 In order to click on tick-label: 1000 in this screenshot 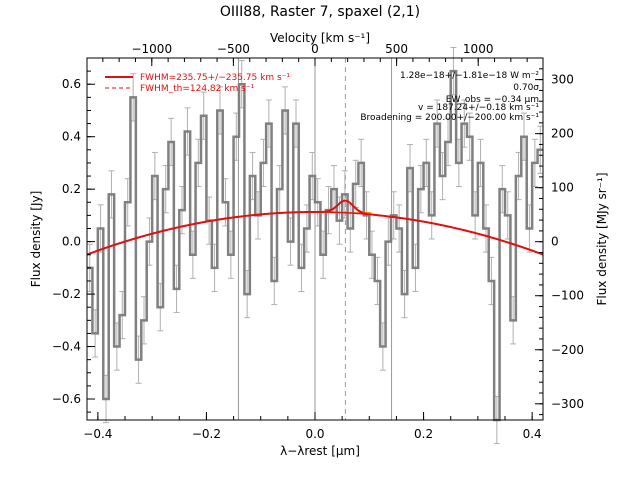, I will do `click(478, 49)`.